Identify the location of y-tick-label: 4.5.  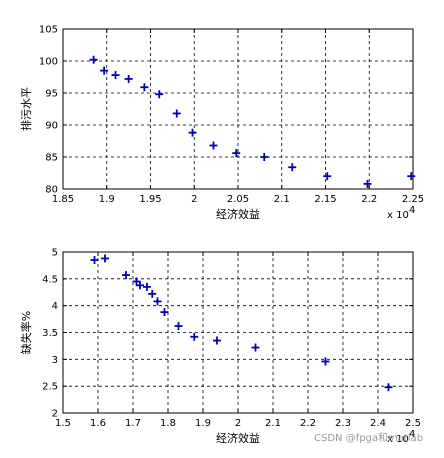
(50, 279).